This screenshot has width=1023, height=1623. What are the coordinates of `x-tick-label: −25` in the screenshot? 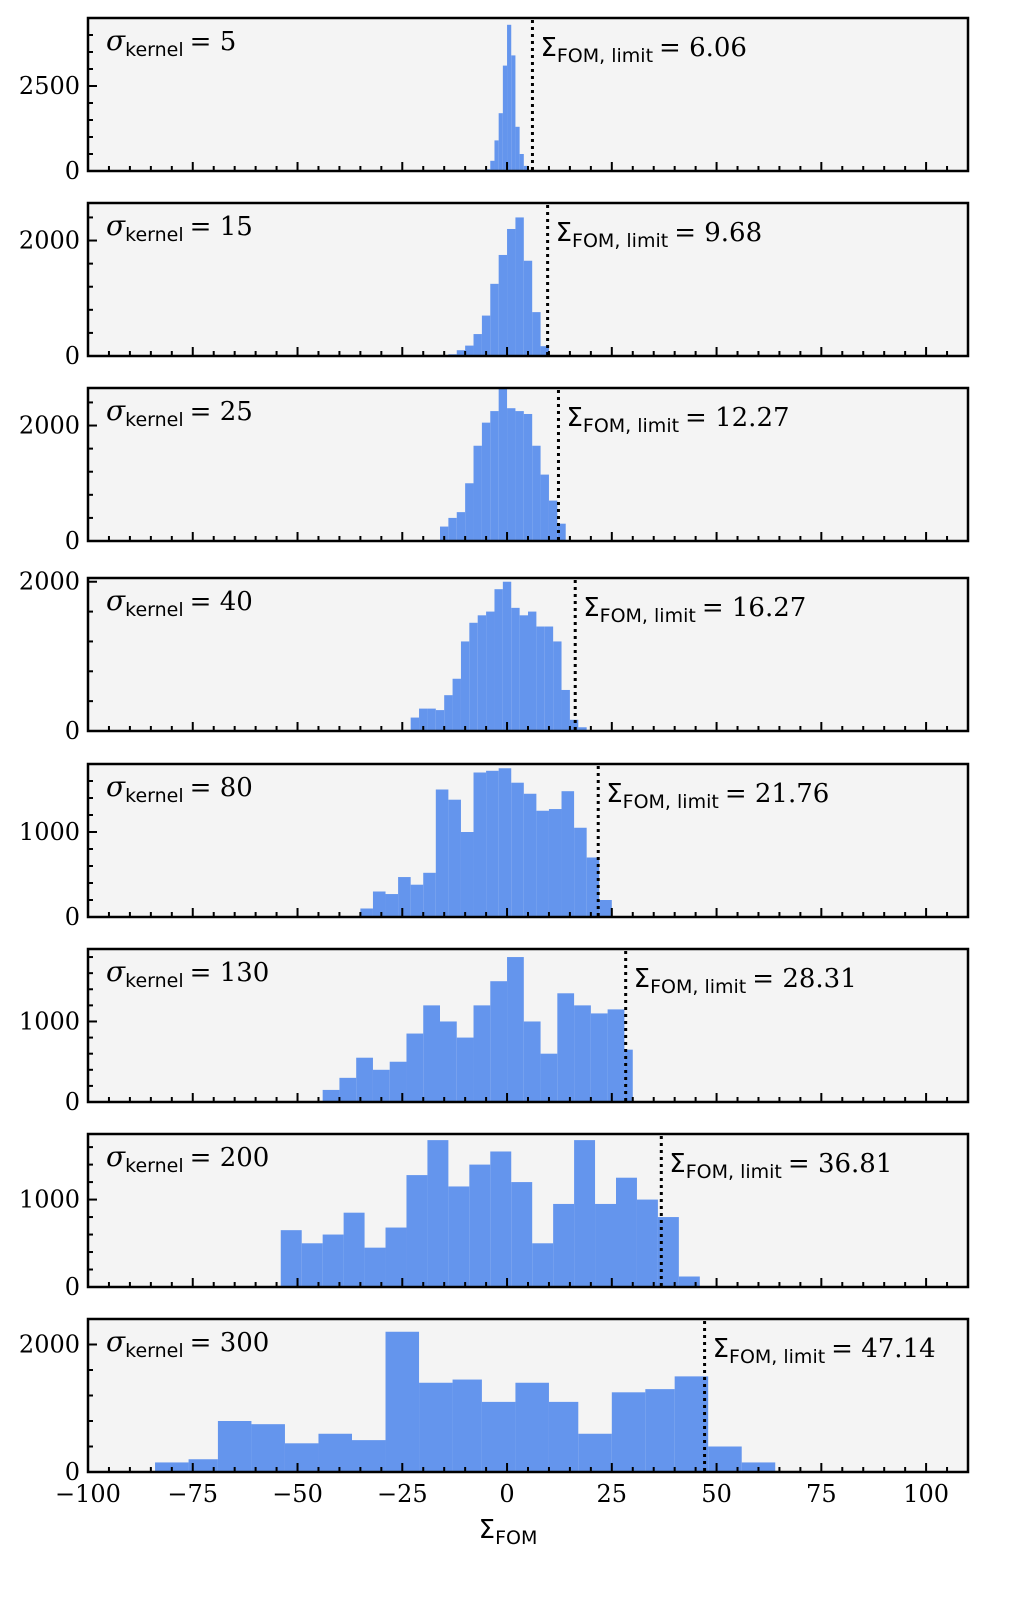 It's located at (402, 1494).